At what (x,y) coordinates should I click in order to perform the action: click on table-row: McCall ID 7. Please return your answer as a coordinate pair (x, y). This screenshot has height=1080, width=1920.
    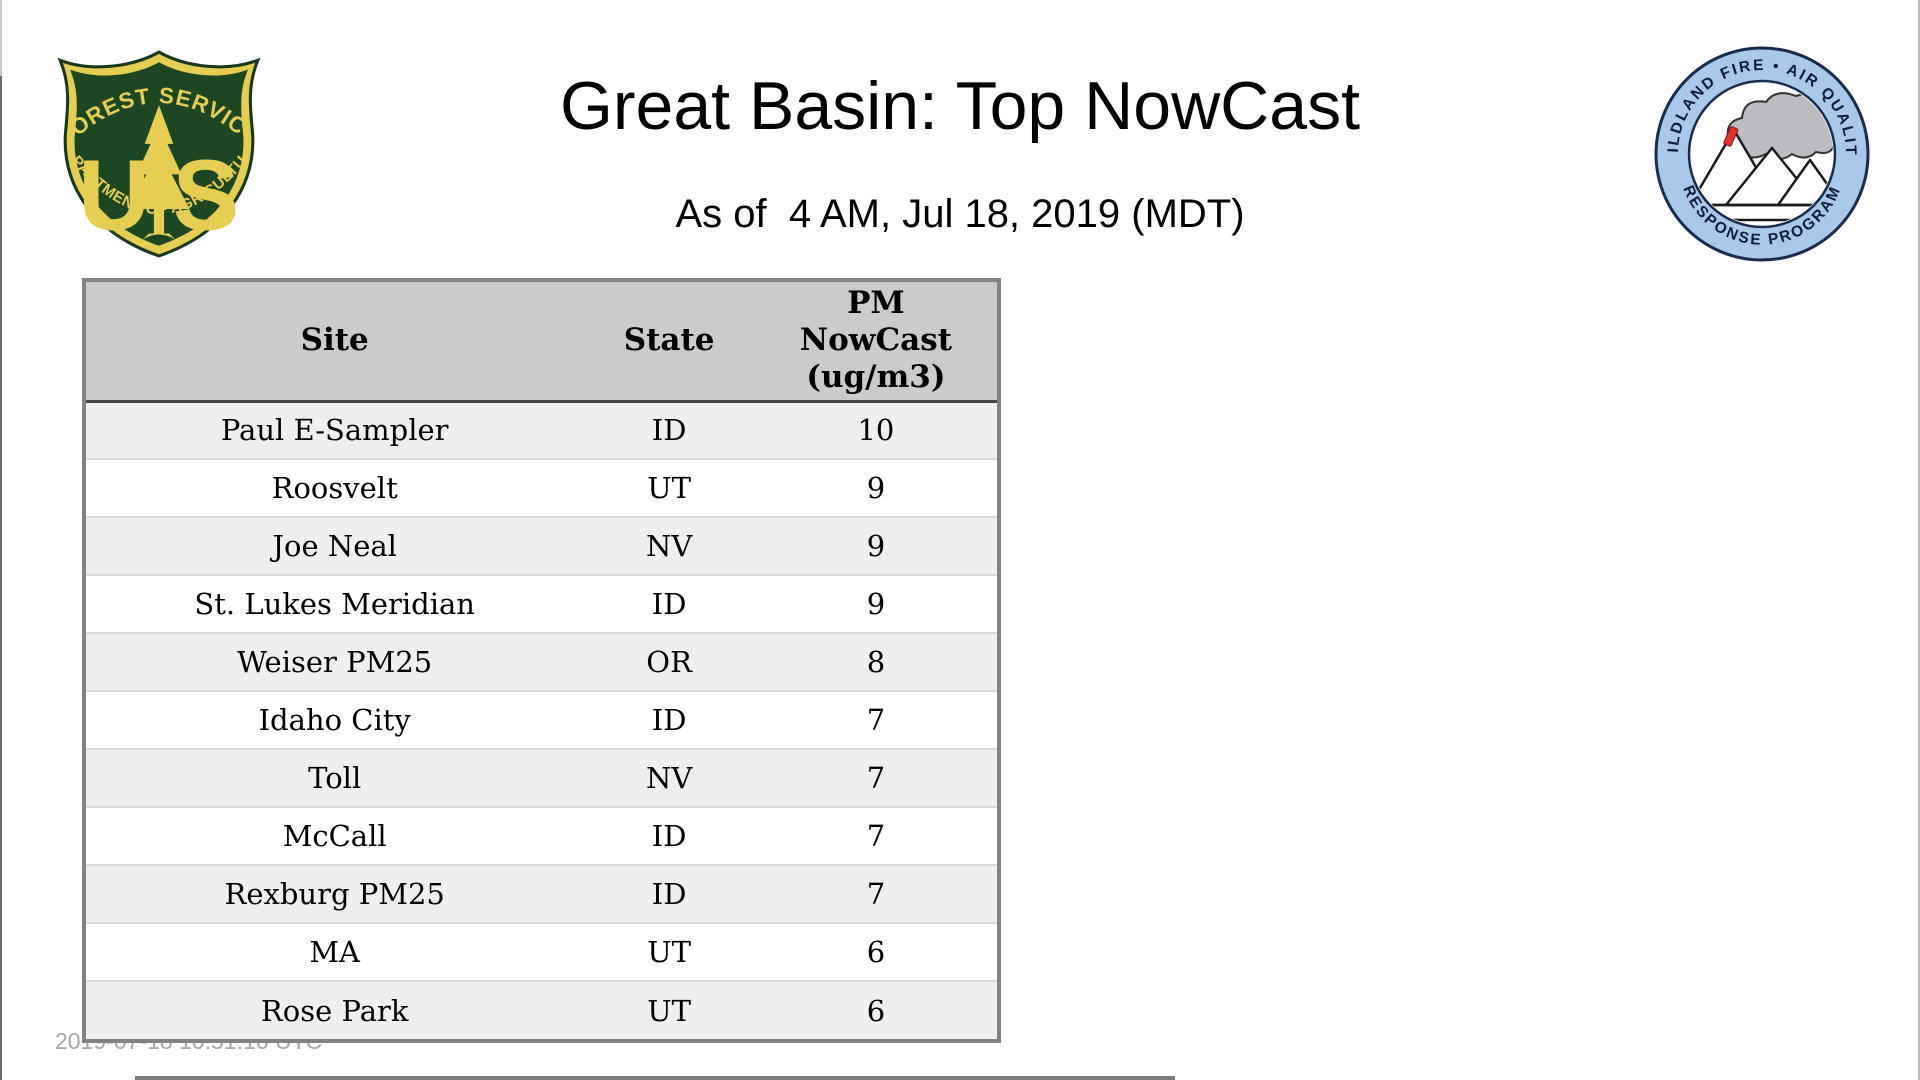
    Looking at the image, I should click on (541, 835).